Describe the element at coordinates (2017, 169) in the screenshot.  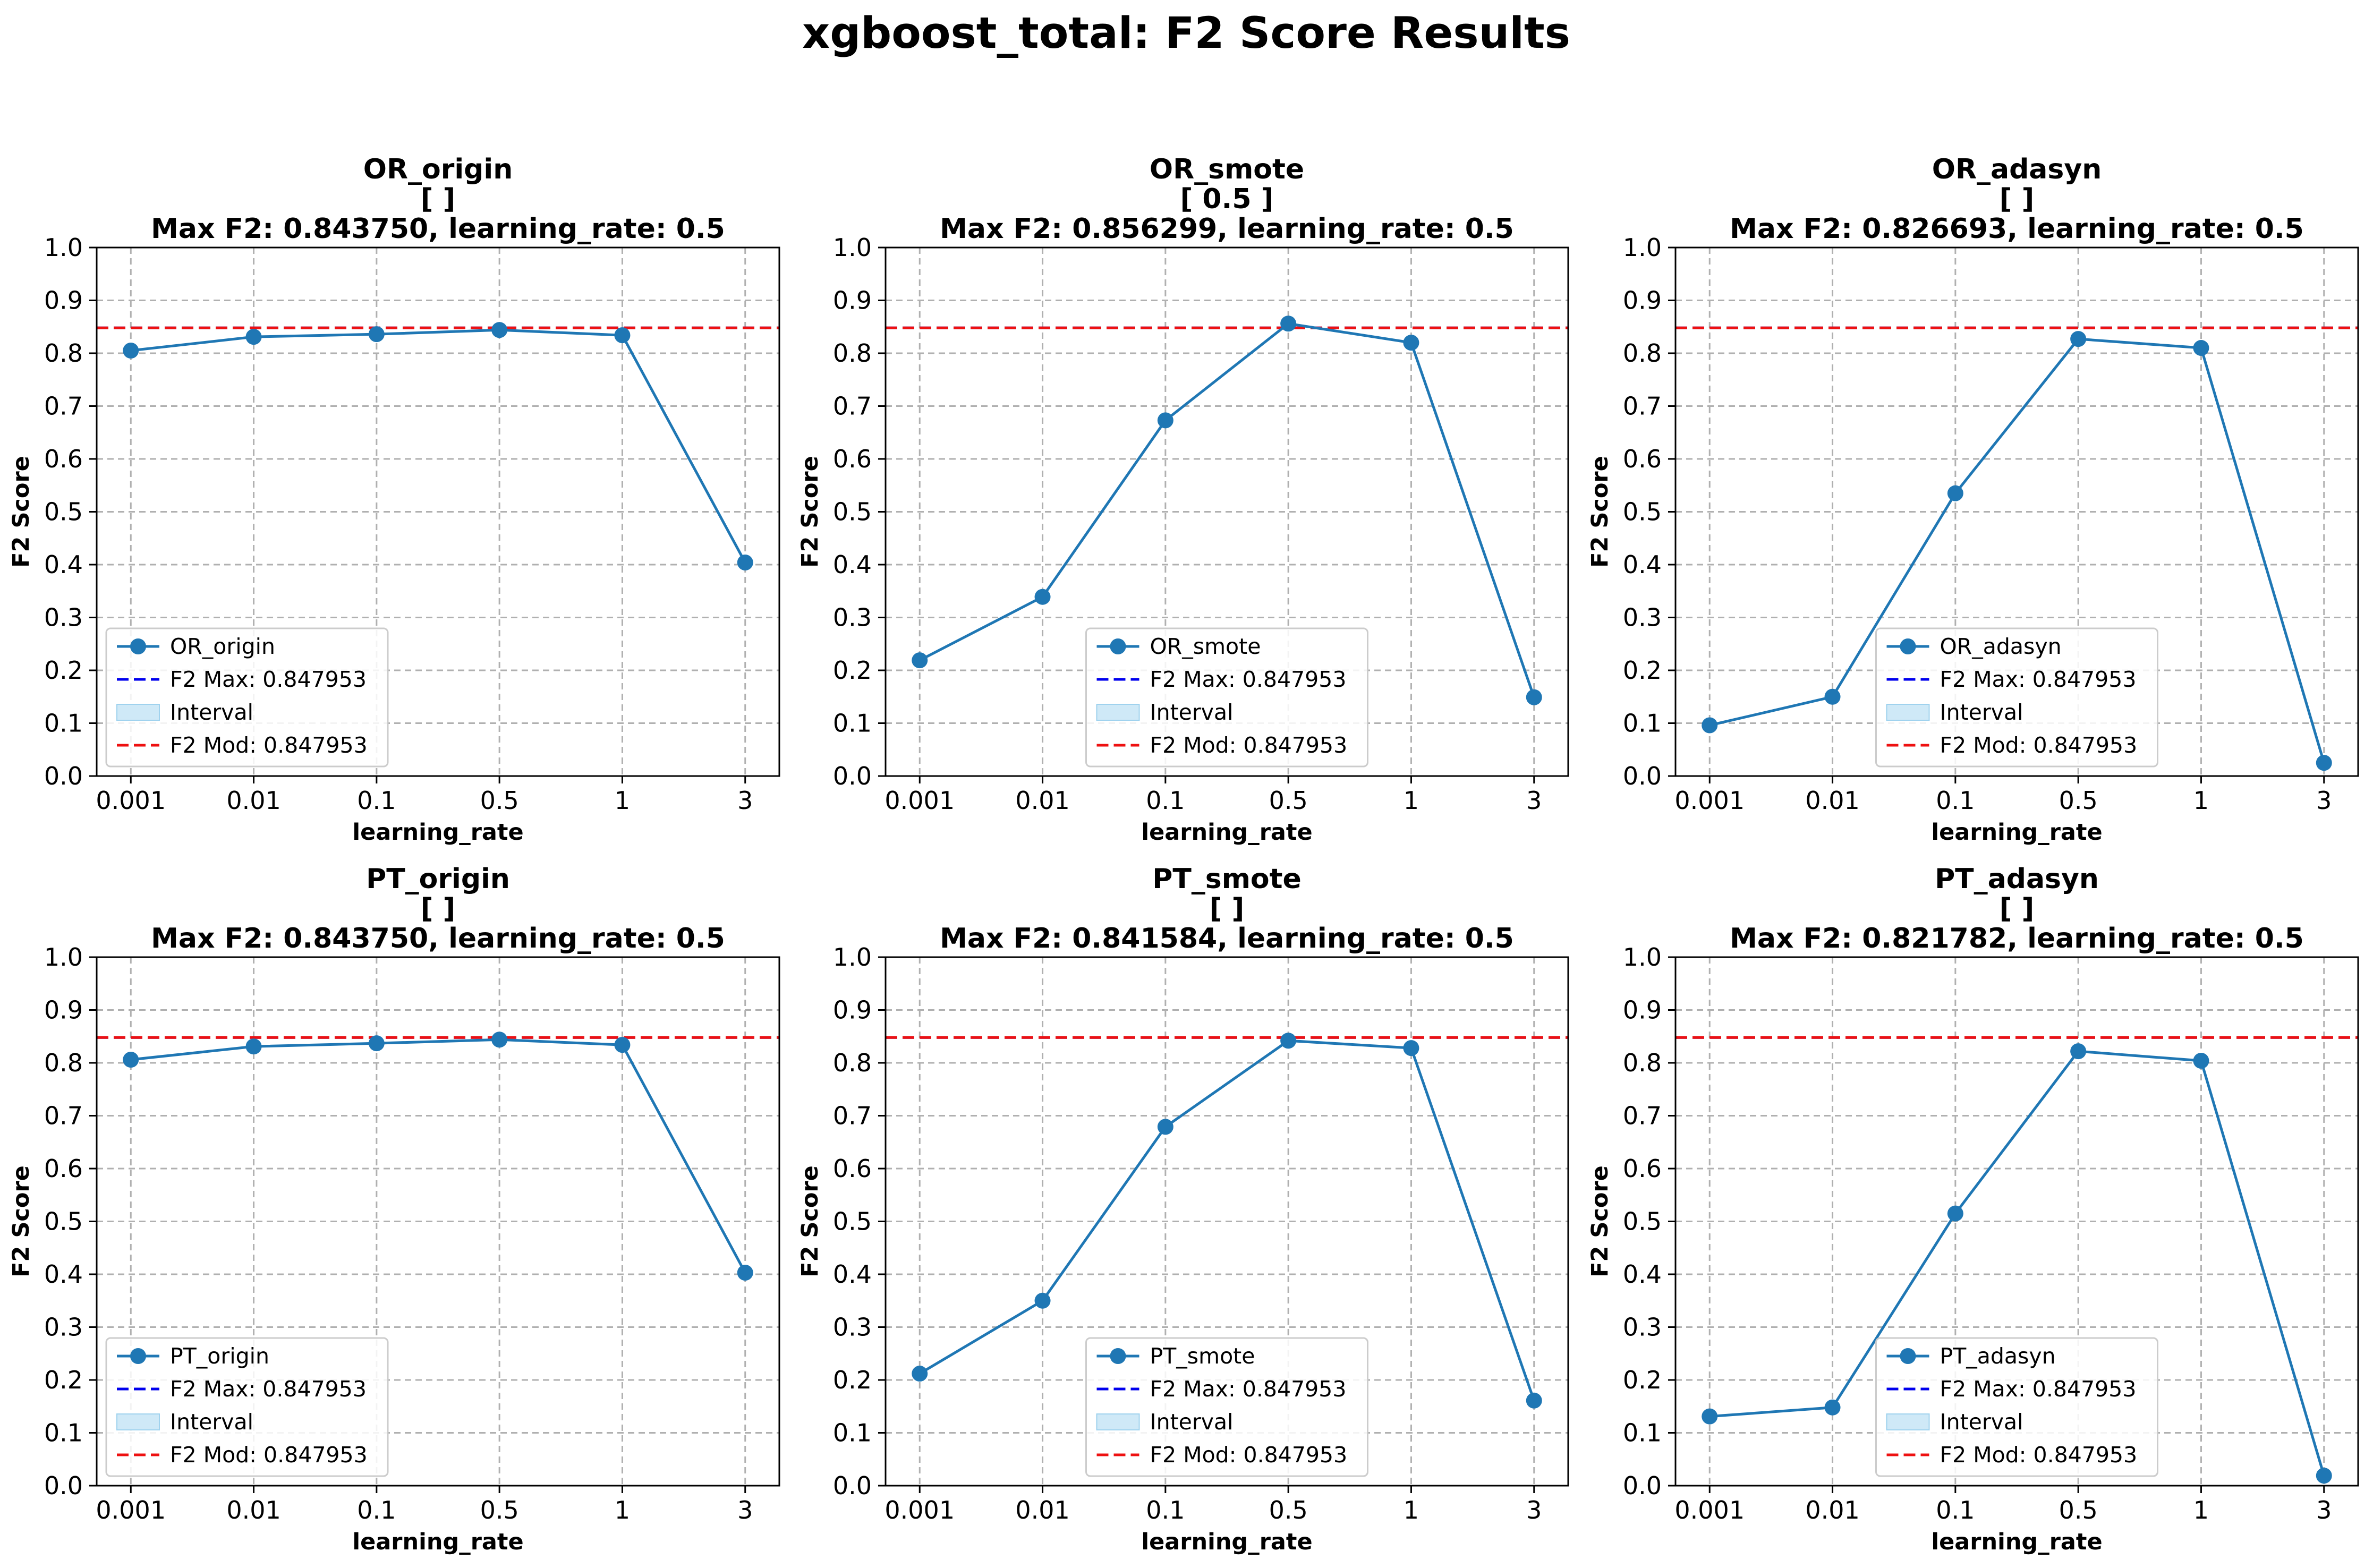
I see `subplot-title-line-1: OR_adasyn` at that location.